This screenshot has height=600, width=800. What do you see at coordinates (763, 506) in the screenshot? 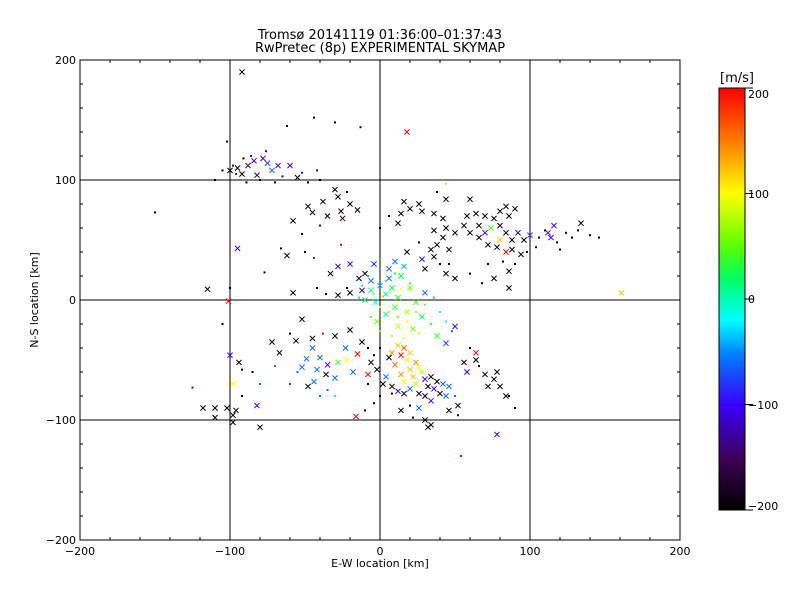
I see `colorbar-tick-label-4: −200` at bounding box center [763, 506].